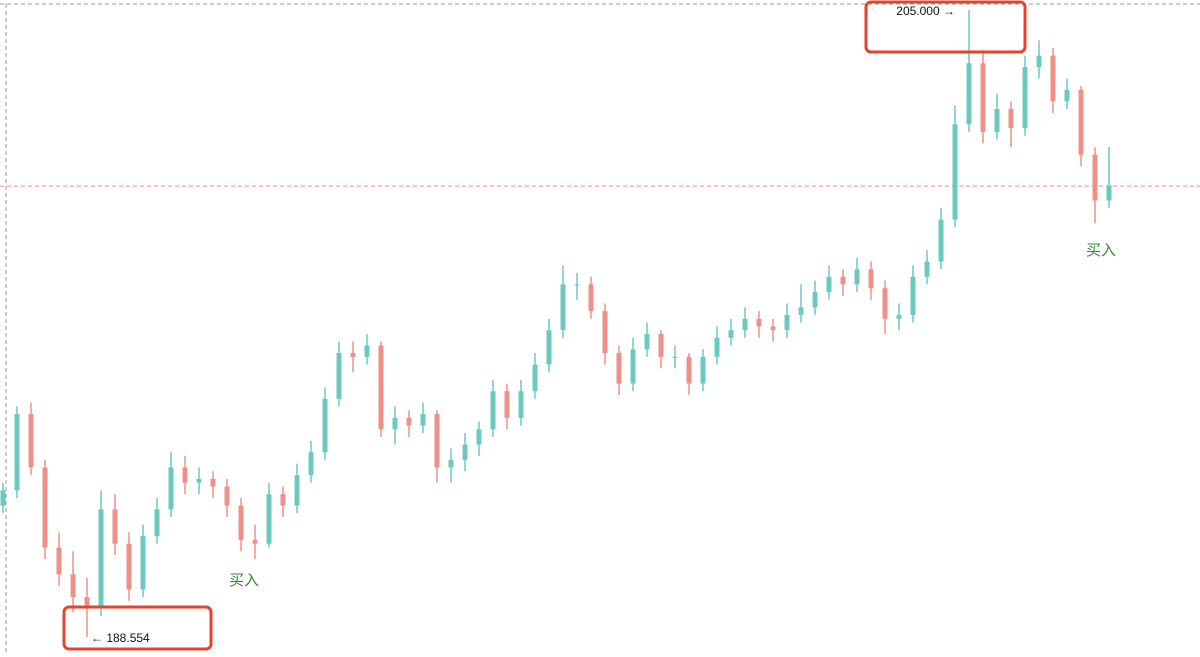  I want to click on high-label: 205.000 →, so click(925, 11).